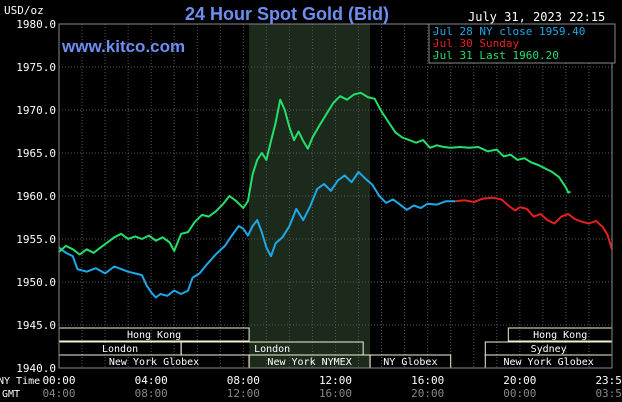 This screenshot has width=622, height=402. What do you see at coordinates (151, 380) in the screenshot?
I see `x-tick-label-ny: 04:00` at bounding box center [151, 380].